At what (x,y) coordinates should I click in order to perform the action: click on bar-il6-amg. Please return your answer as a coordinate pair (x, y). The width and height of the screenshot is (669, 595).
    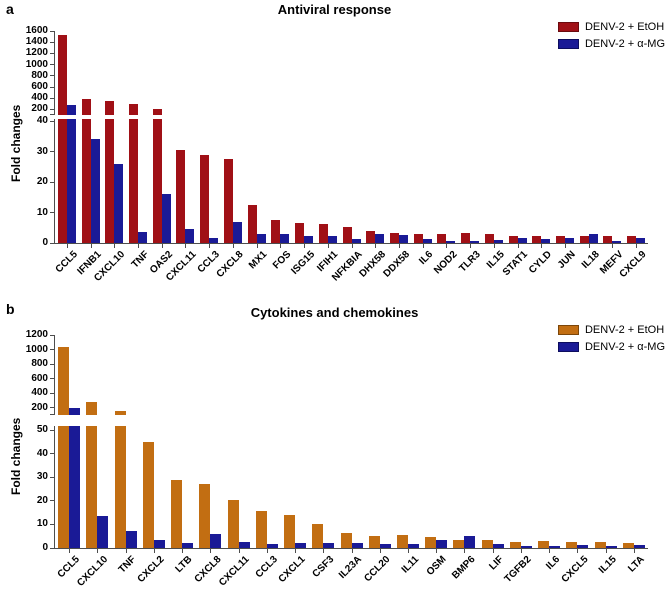
    Looking at the image, I should click on (555, 546).